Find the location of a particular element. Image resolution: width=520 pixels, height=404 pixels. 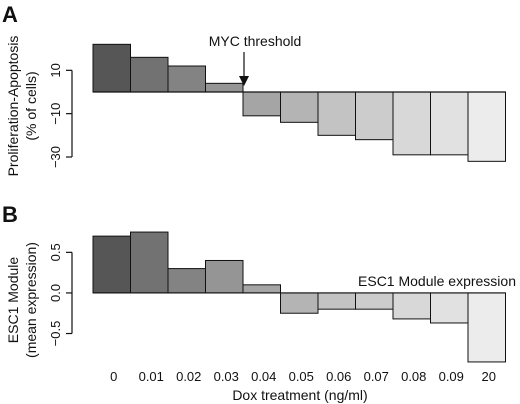

x-tick-label-5: 0.05 is located at coordinates (301, 376).